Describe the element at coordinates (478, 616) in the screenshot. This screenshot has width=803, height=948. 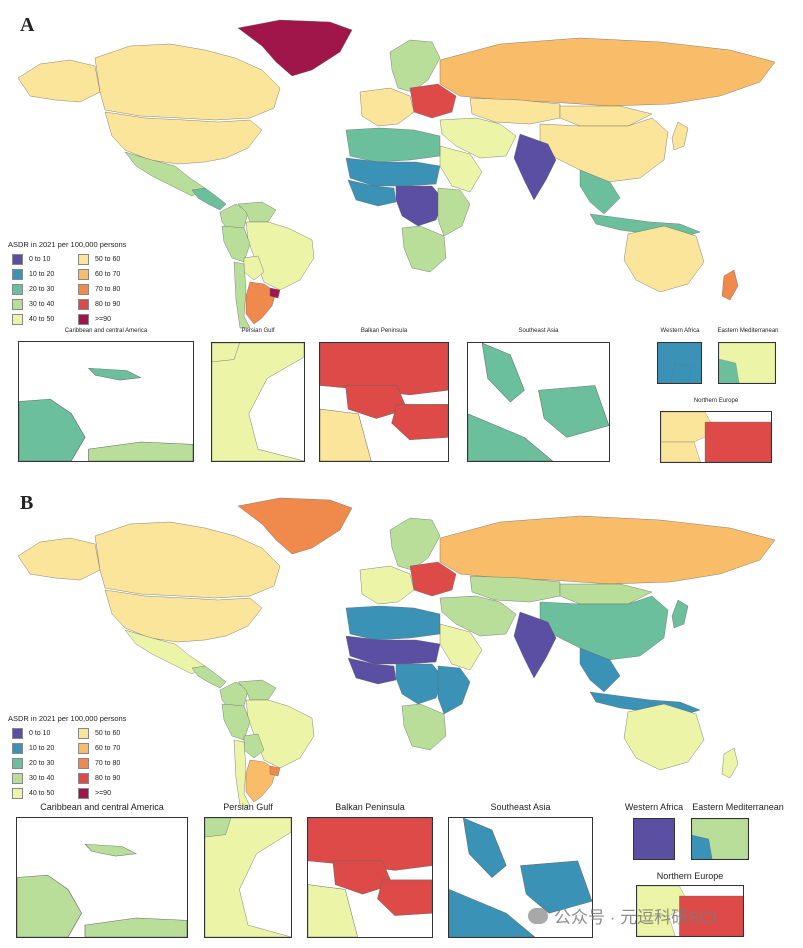
I see `region-middle-east` at that location.